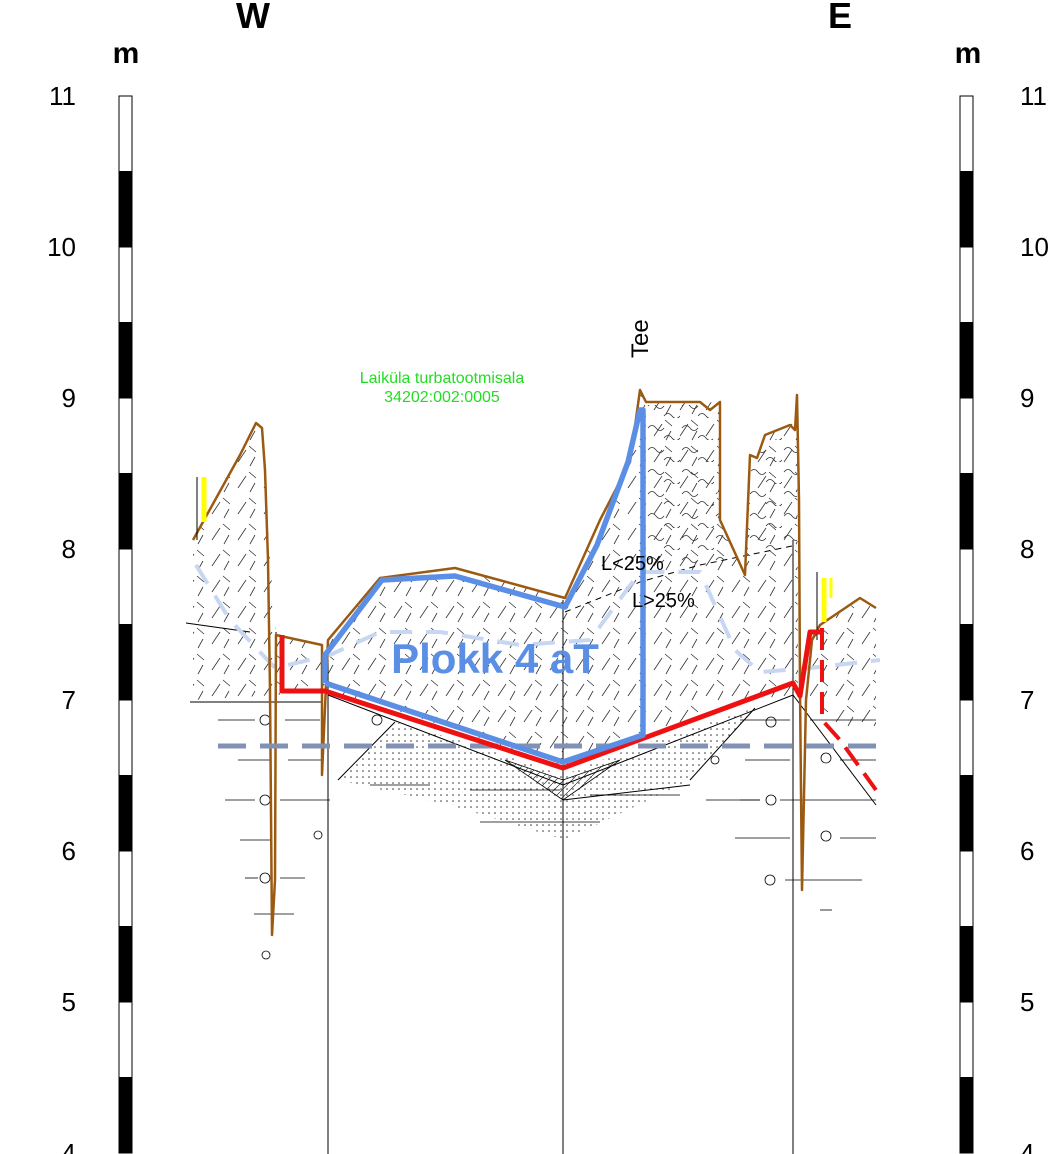  I want to click on left-unit-label: m, so click(126, 53).